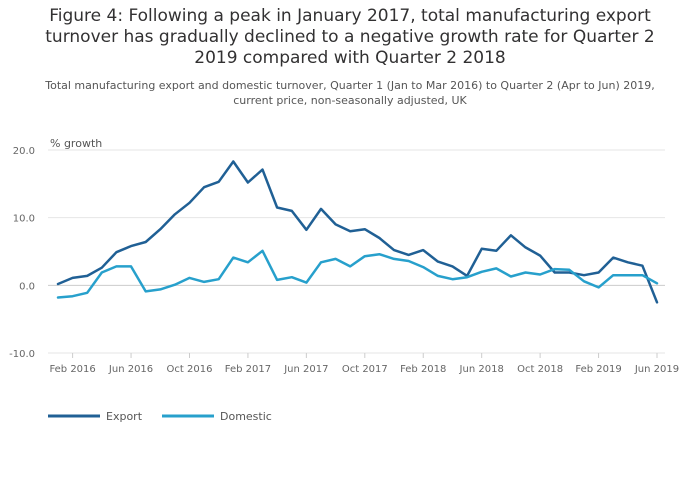 This screenshot has height=502, width=700. Describe the element at coordinates (22, 253) in the screenshot. I see `y-axis: 20.0 10.0 0.0 -10.0` at that location.